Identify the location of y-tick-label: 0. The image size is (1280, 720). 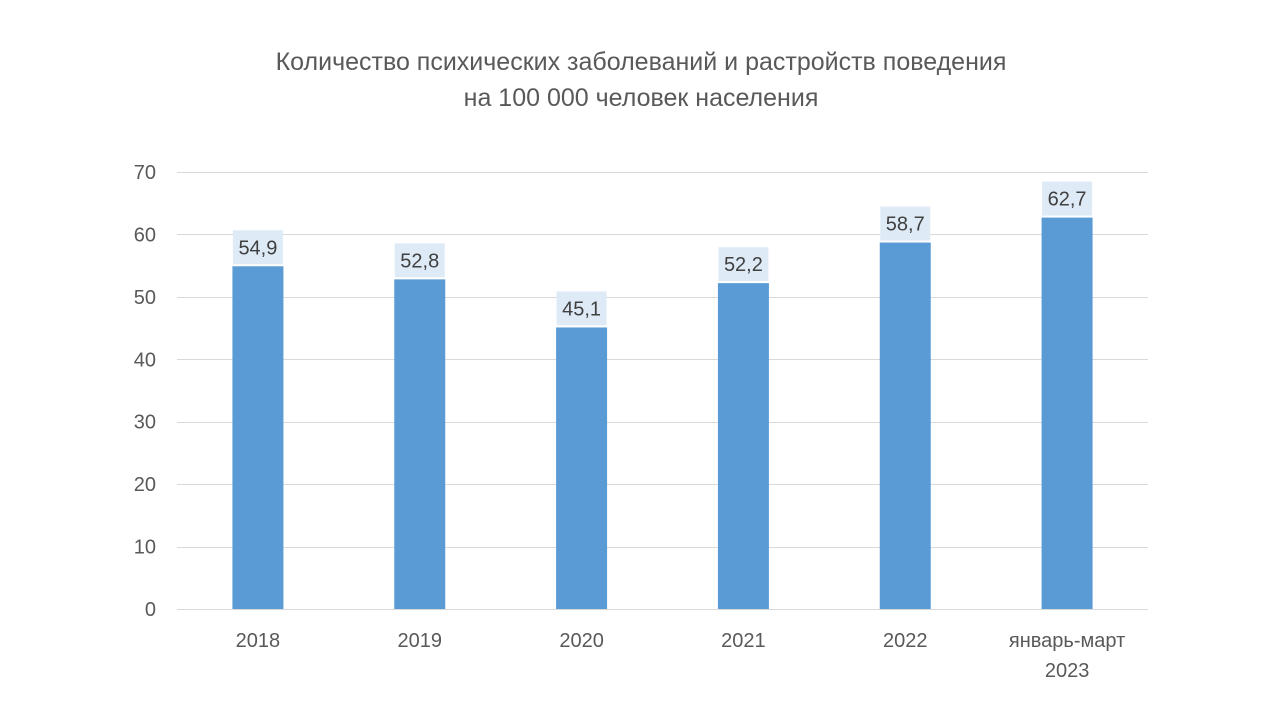
(150, 610).